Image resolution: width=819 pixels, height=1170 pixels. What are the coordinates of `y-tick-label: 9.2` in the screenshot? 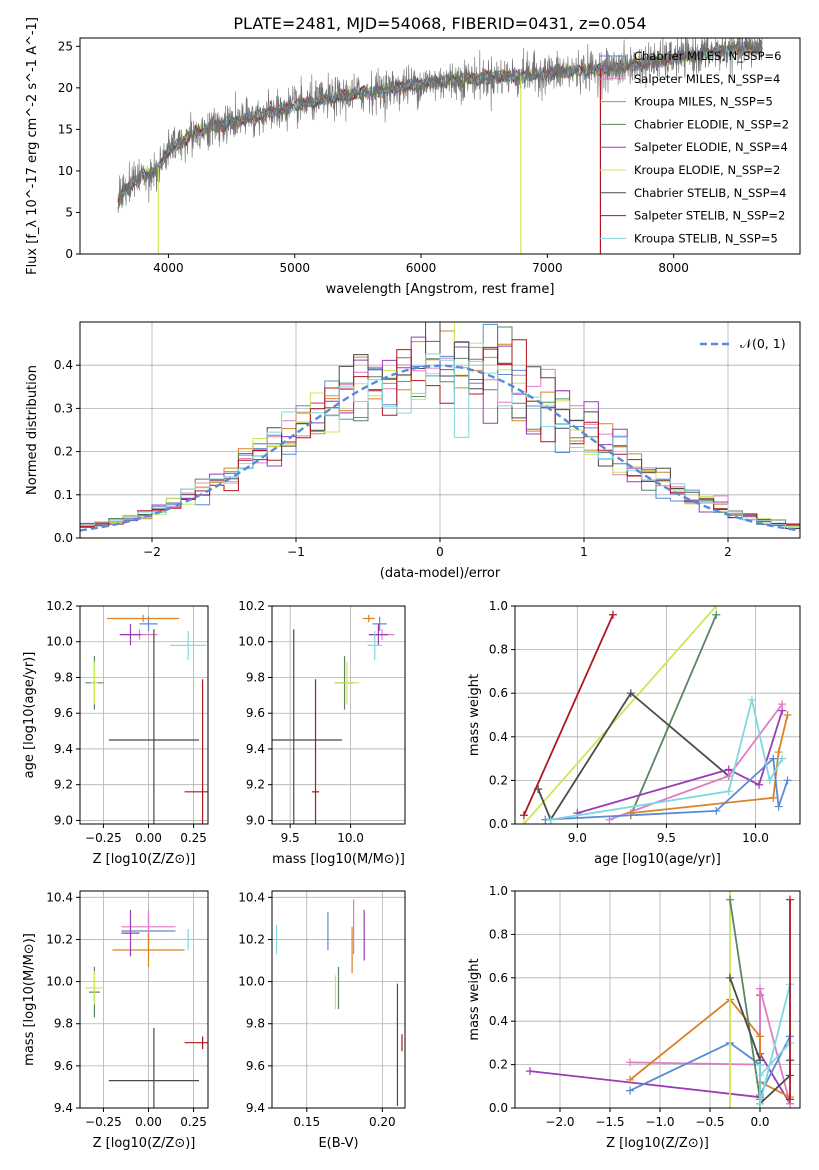 It's located at (255, 785).